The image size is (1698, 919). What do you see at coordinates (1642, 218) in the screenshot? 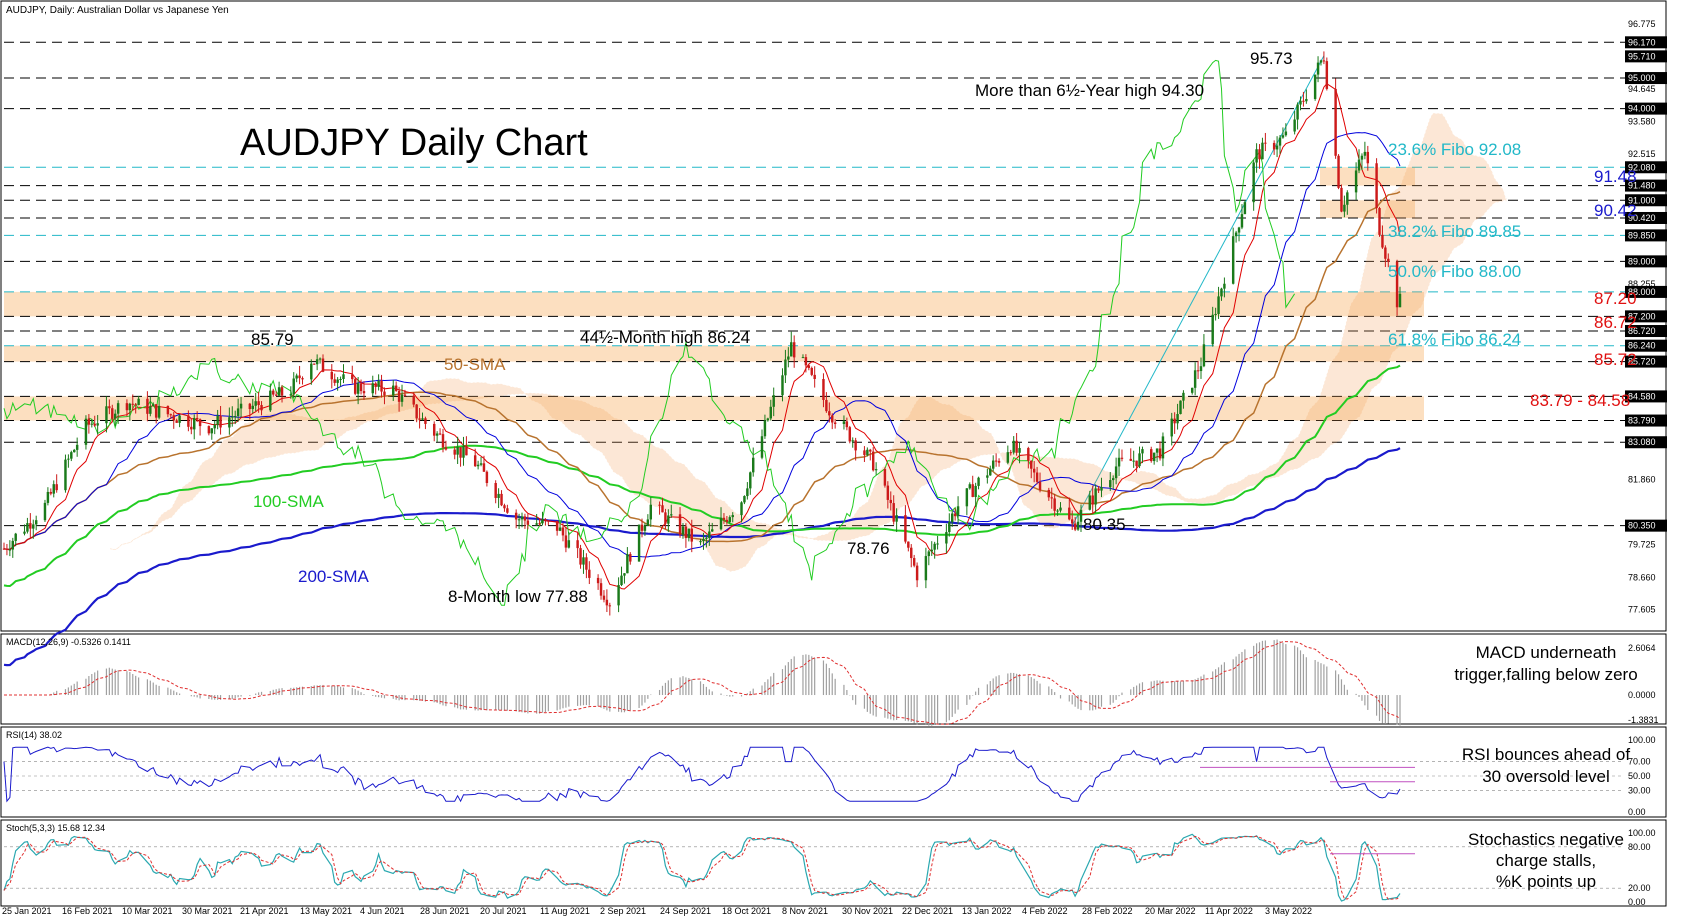
I see `price-tick-11: 90.420` at bounding box center [1642, 218].